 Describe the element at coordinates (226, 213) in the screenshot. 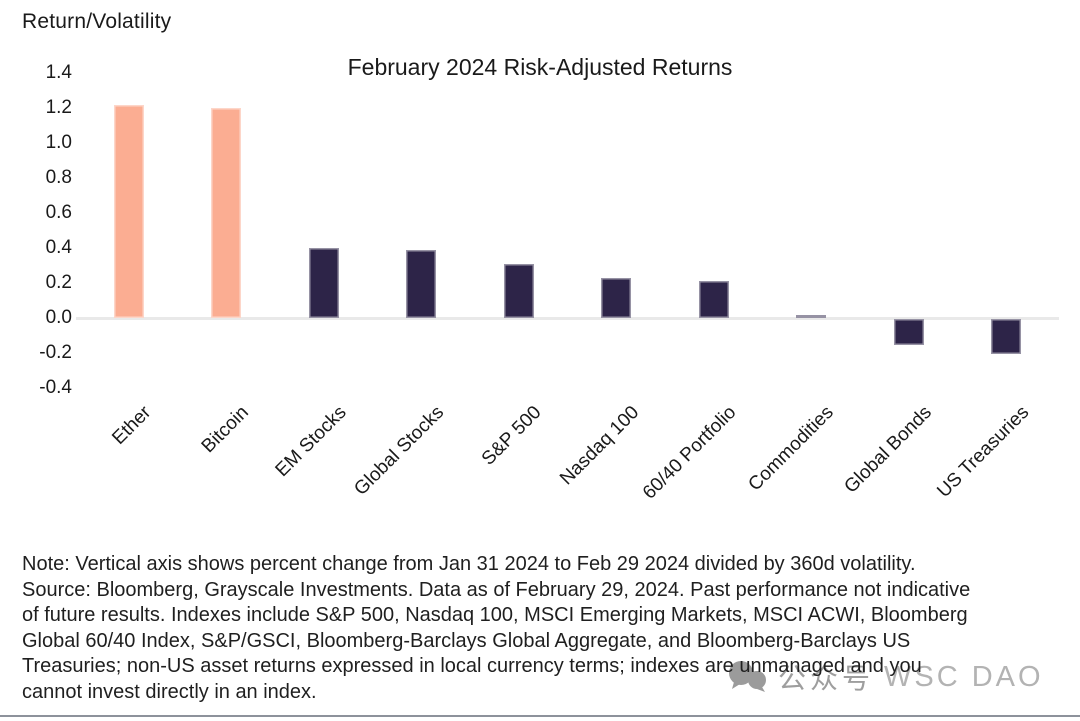

I see `bar-bitcoin` at that location.